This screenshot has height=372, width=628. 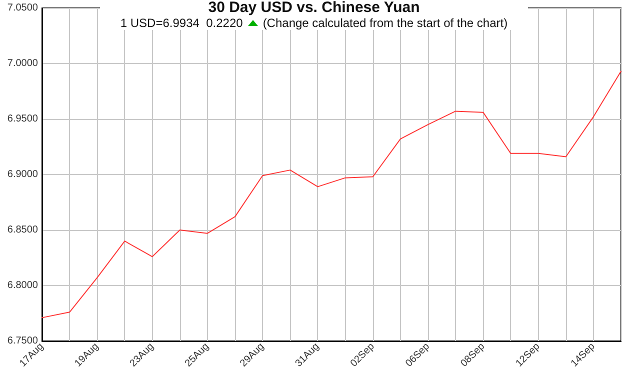 What do you see at coordinates (22, 230) in the screenshot?
I see `y-tick-label: 6.8500` at bounding box center [22, 230].